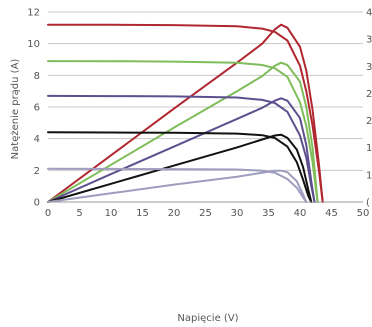  I want to click on x-tick-label: 25, so click(205, 213).